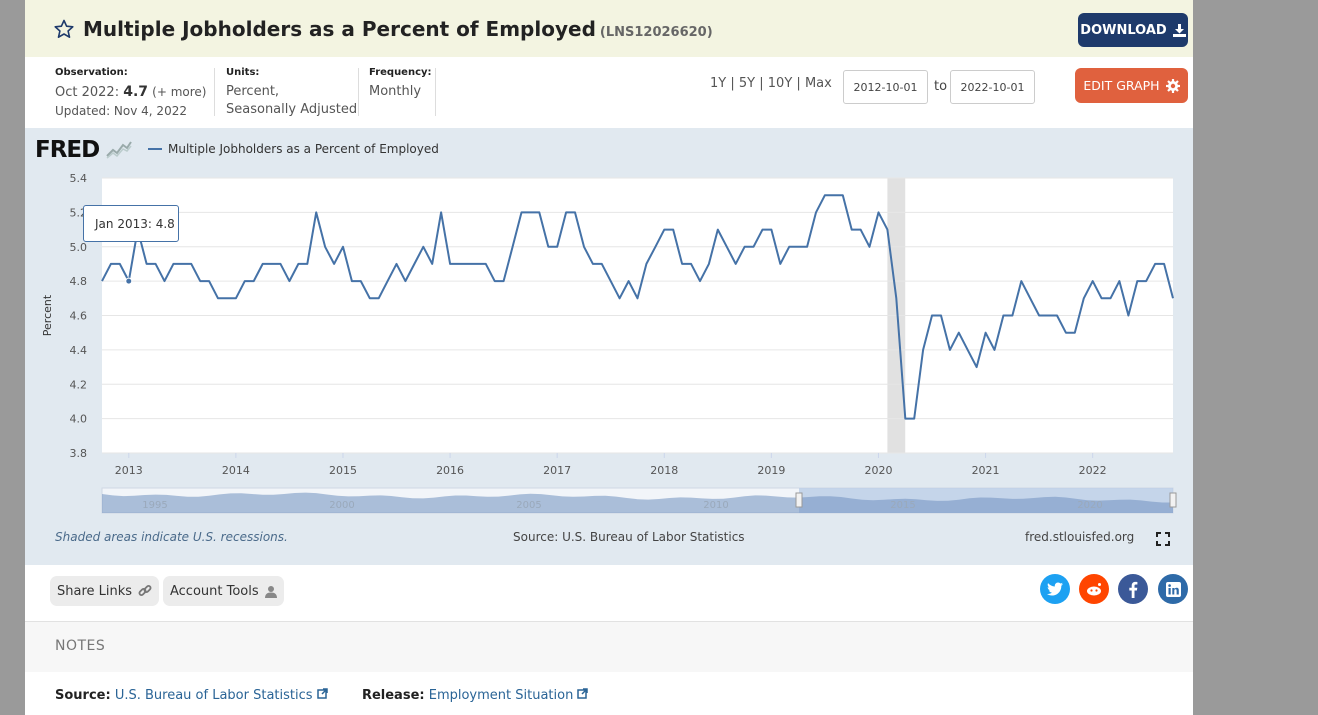  What do you see at coordinates (223, 591) in the screenshot?
I see `account-tools-button: Account Tools` at bounding box center [223, 591].